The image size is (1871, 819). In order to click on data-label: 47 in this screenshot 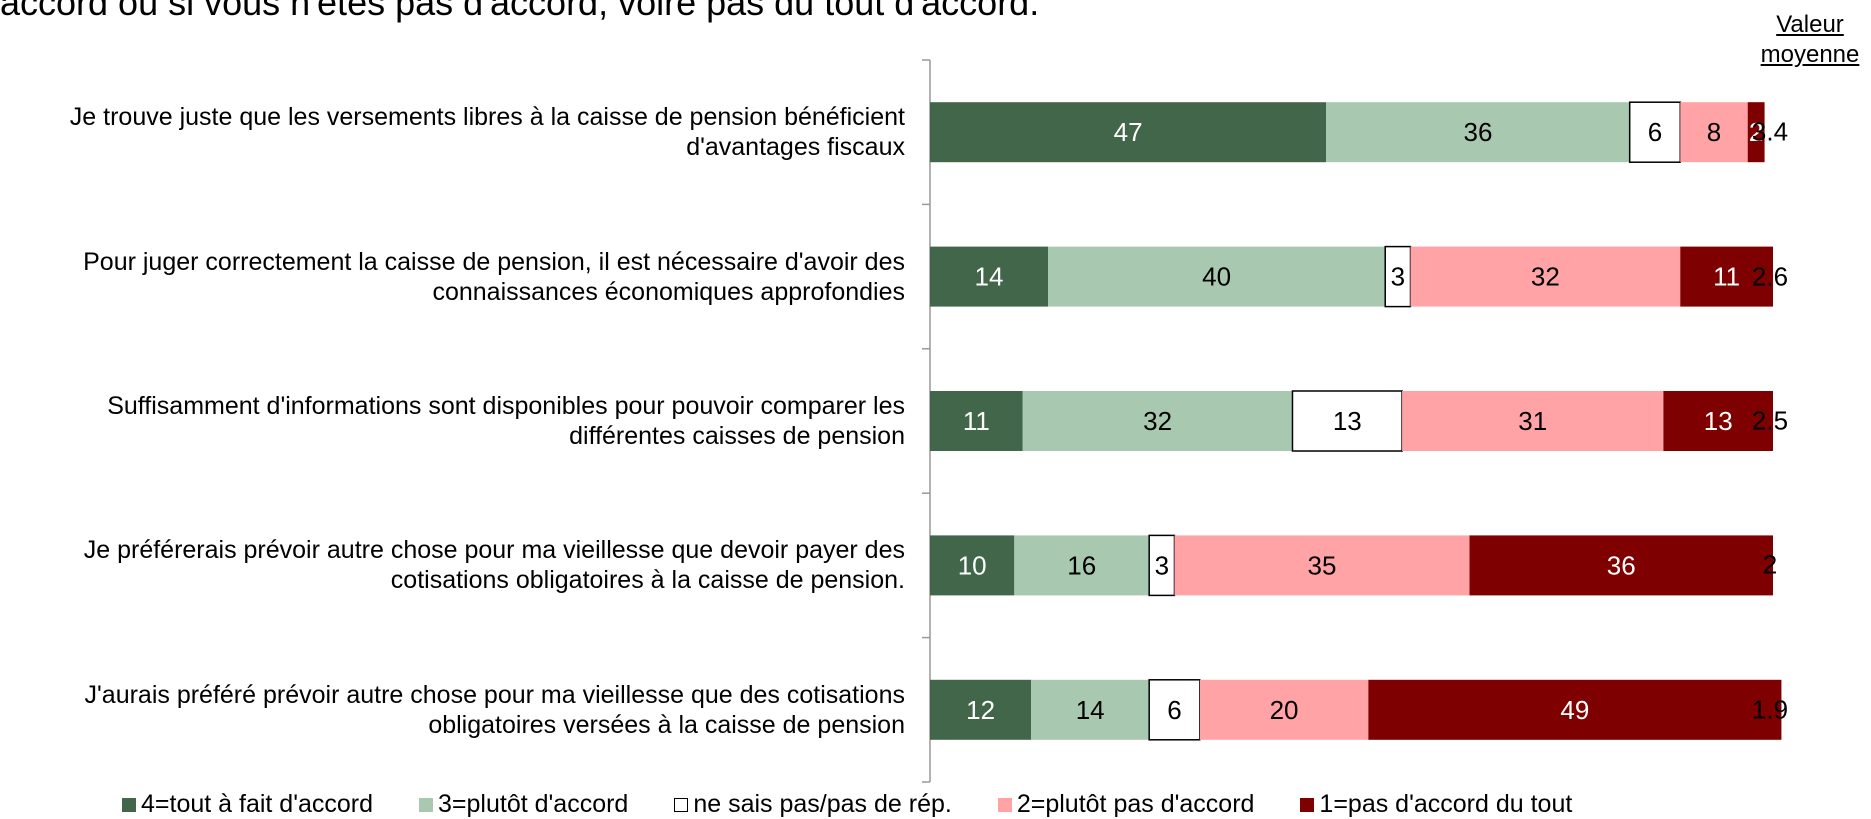, I will do `click(1128, 132)`.